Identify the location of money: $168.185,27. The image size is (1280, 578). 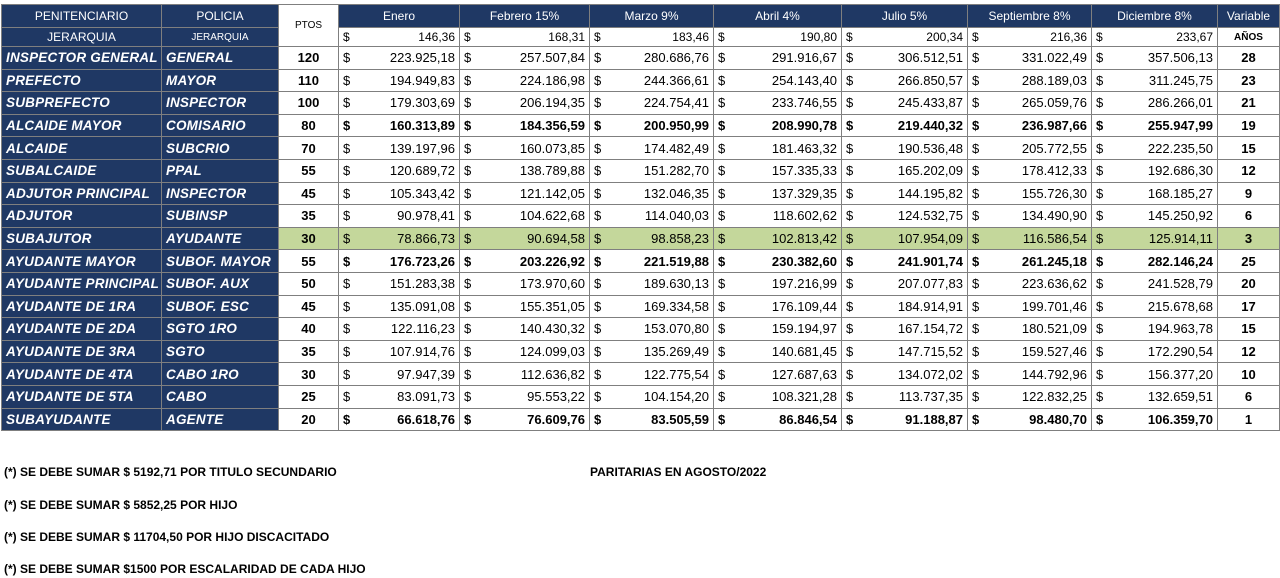
(1154, 193).